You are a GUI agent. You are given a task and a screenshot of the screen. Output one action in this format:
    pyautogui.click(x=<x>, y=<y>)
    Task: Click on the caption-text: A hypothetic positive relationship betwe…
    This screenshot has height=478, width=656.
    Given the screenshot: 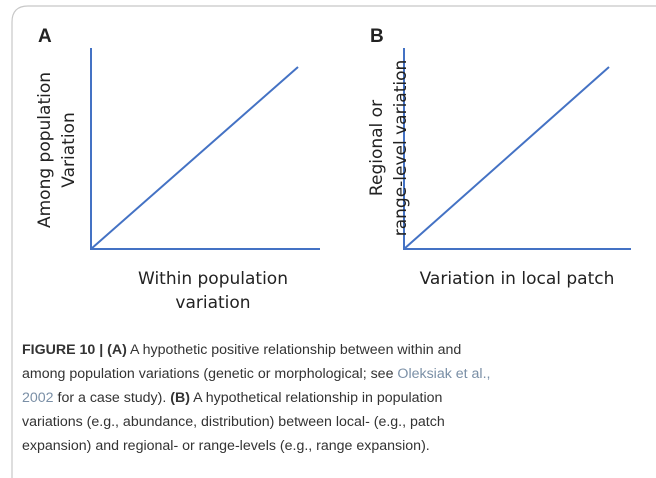 What is the action you would take?
    pyautogui.click(x=294, y=350)
    